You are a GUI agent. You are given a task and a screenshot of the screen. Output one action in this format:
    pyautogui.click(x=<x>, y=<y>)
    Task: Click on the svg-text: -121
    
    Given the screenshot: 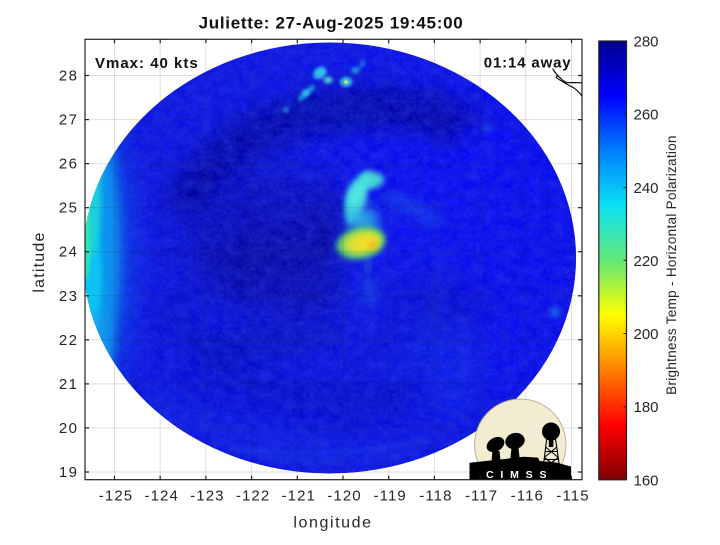 What is the action you would take?
    pyautogui.click(x=299, y=496)
    